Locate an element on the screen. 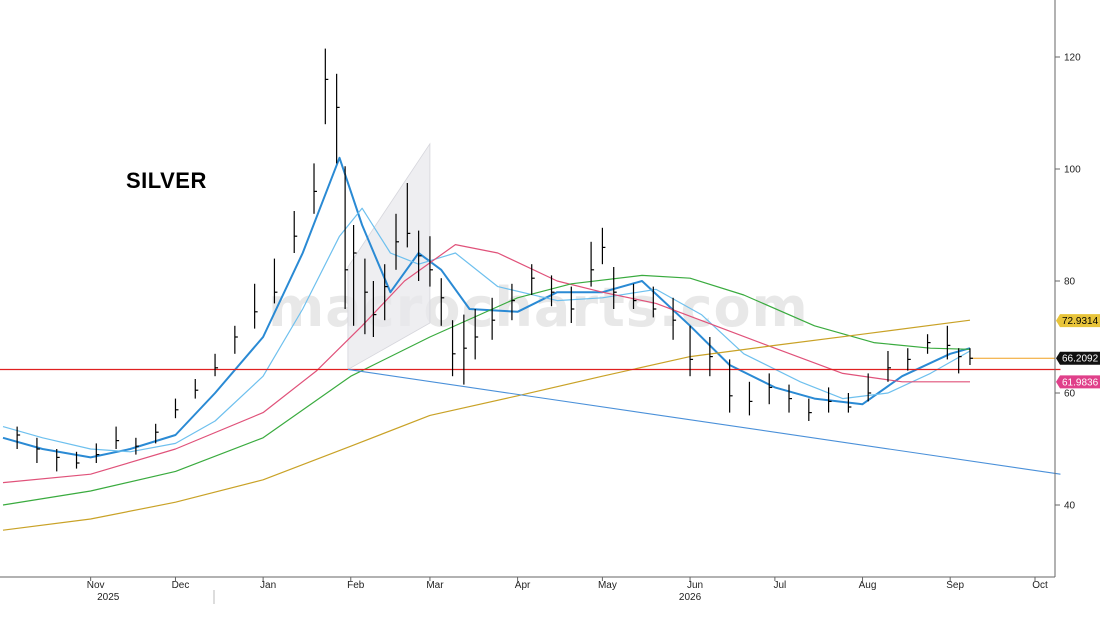 This screenshot has width=1100, height=619. x-year-label: 2026 is located at coordinates (690, 597).